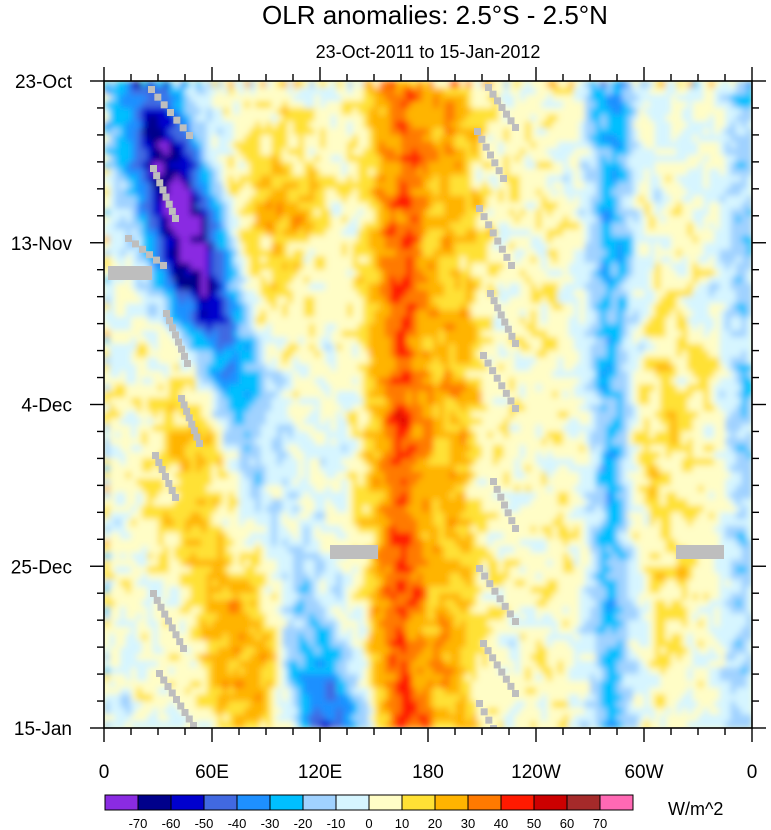  What do you see at coordinates (567, 823) in the screenshot?
I see `colorbar-label: 60` at bounding box center [567, 823].